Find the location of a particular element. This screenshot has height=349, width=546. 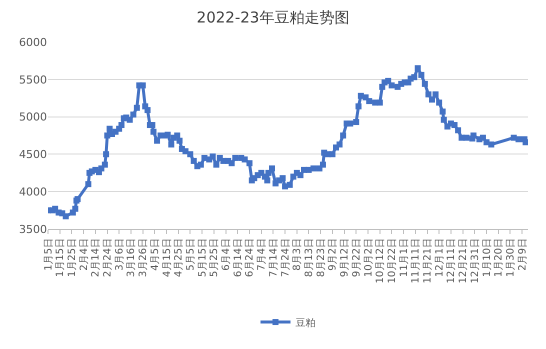

y-tick-label: 4500 is located at coordinates (33, 155).